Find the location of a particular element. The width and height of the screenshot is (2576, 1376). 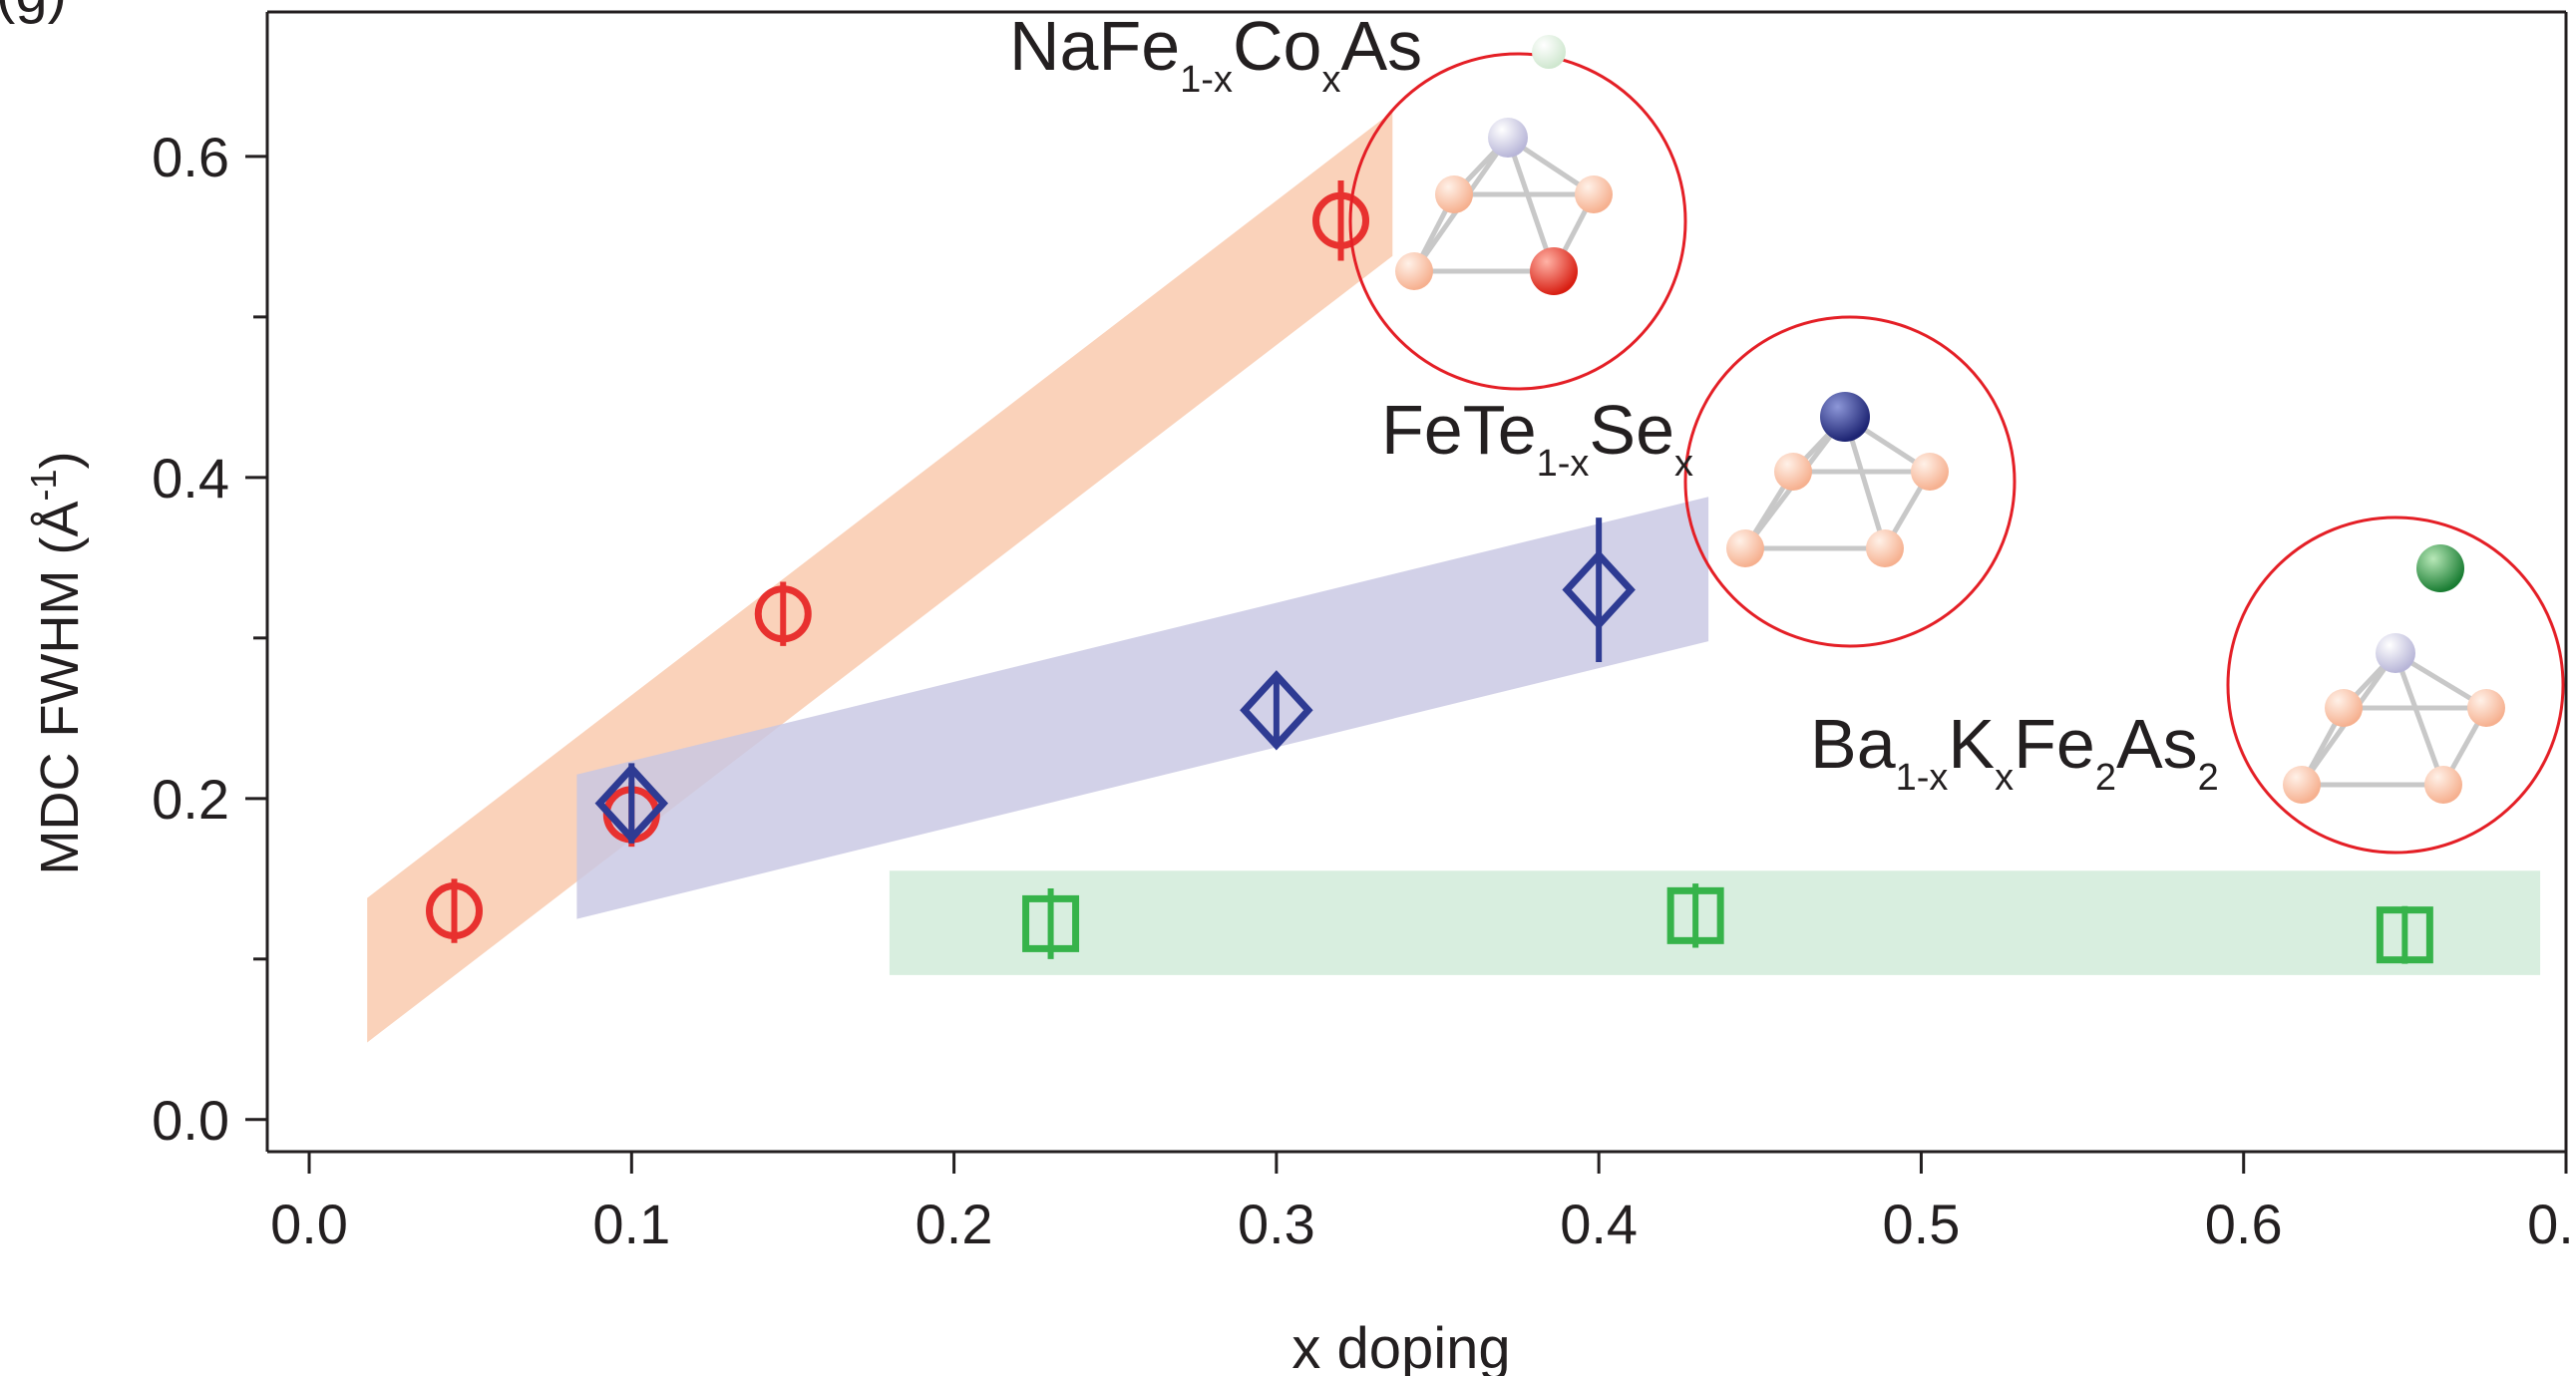

label-text: Co is located at coordinates (1277, 46).